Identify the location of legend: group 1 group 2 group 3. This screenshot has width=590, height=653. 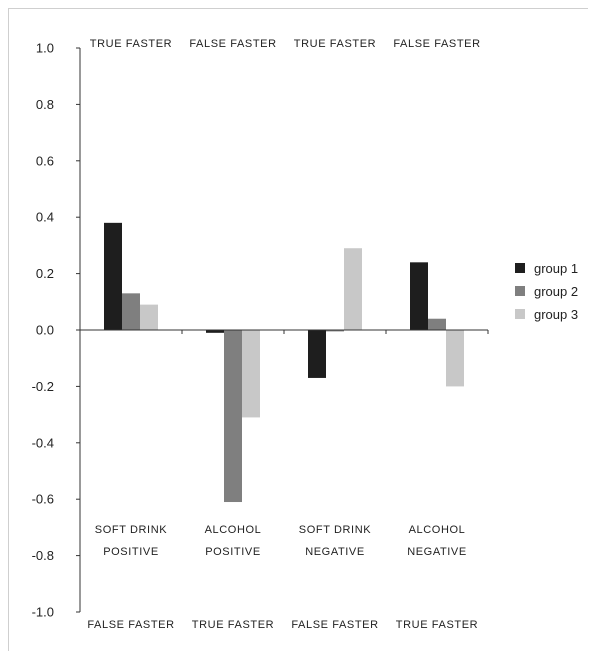
(546, 291).